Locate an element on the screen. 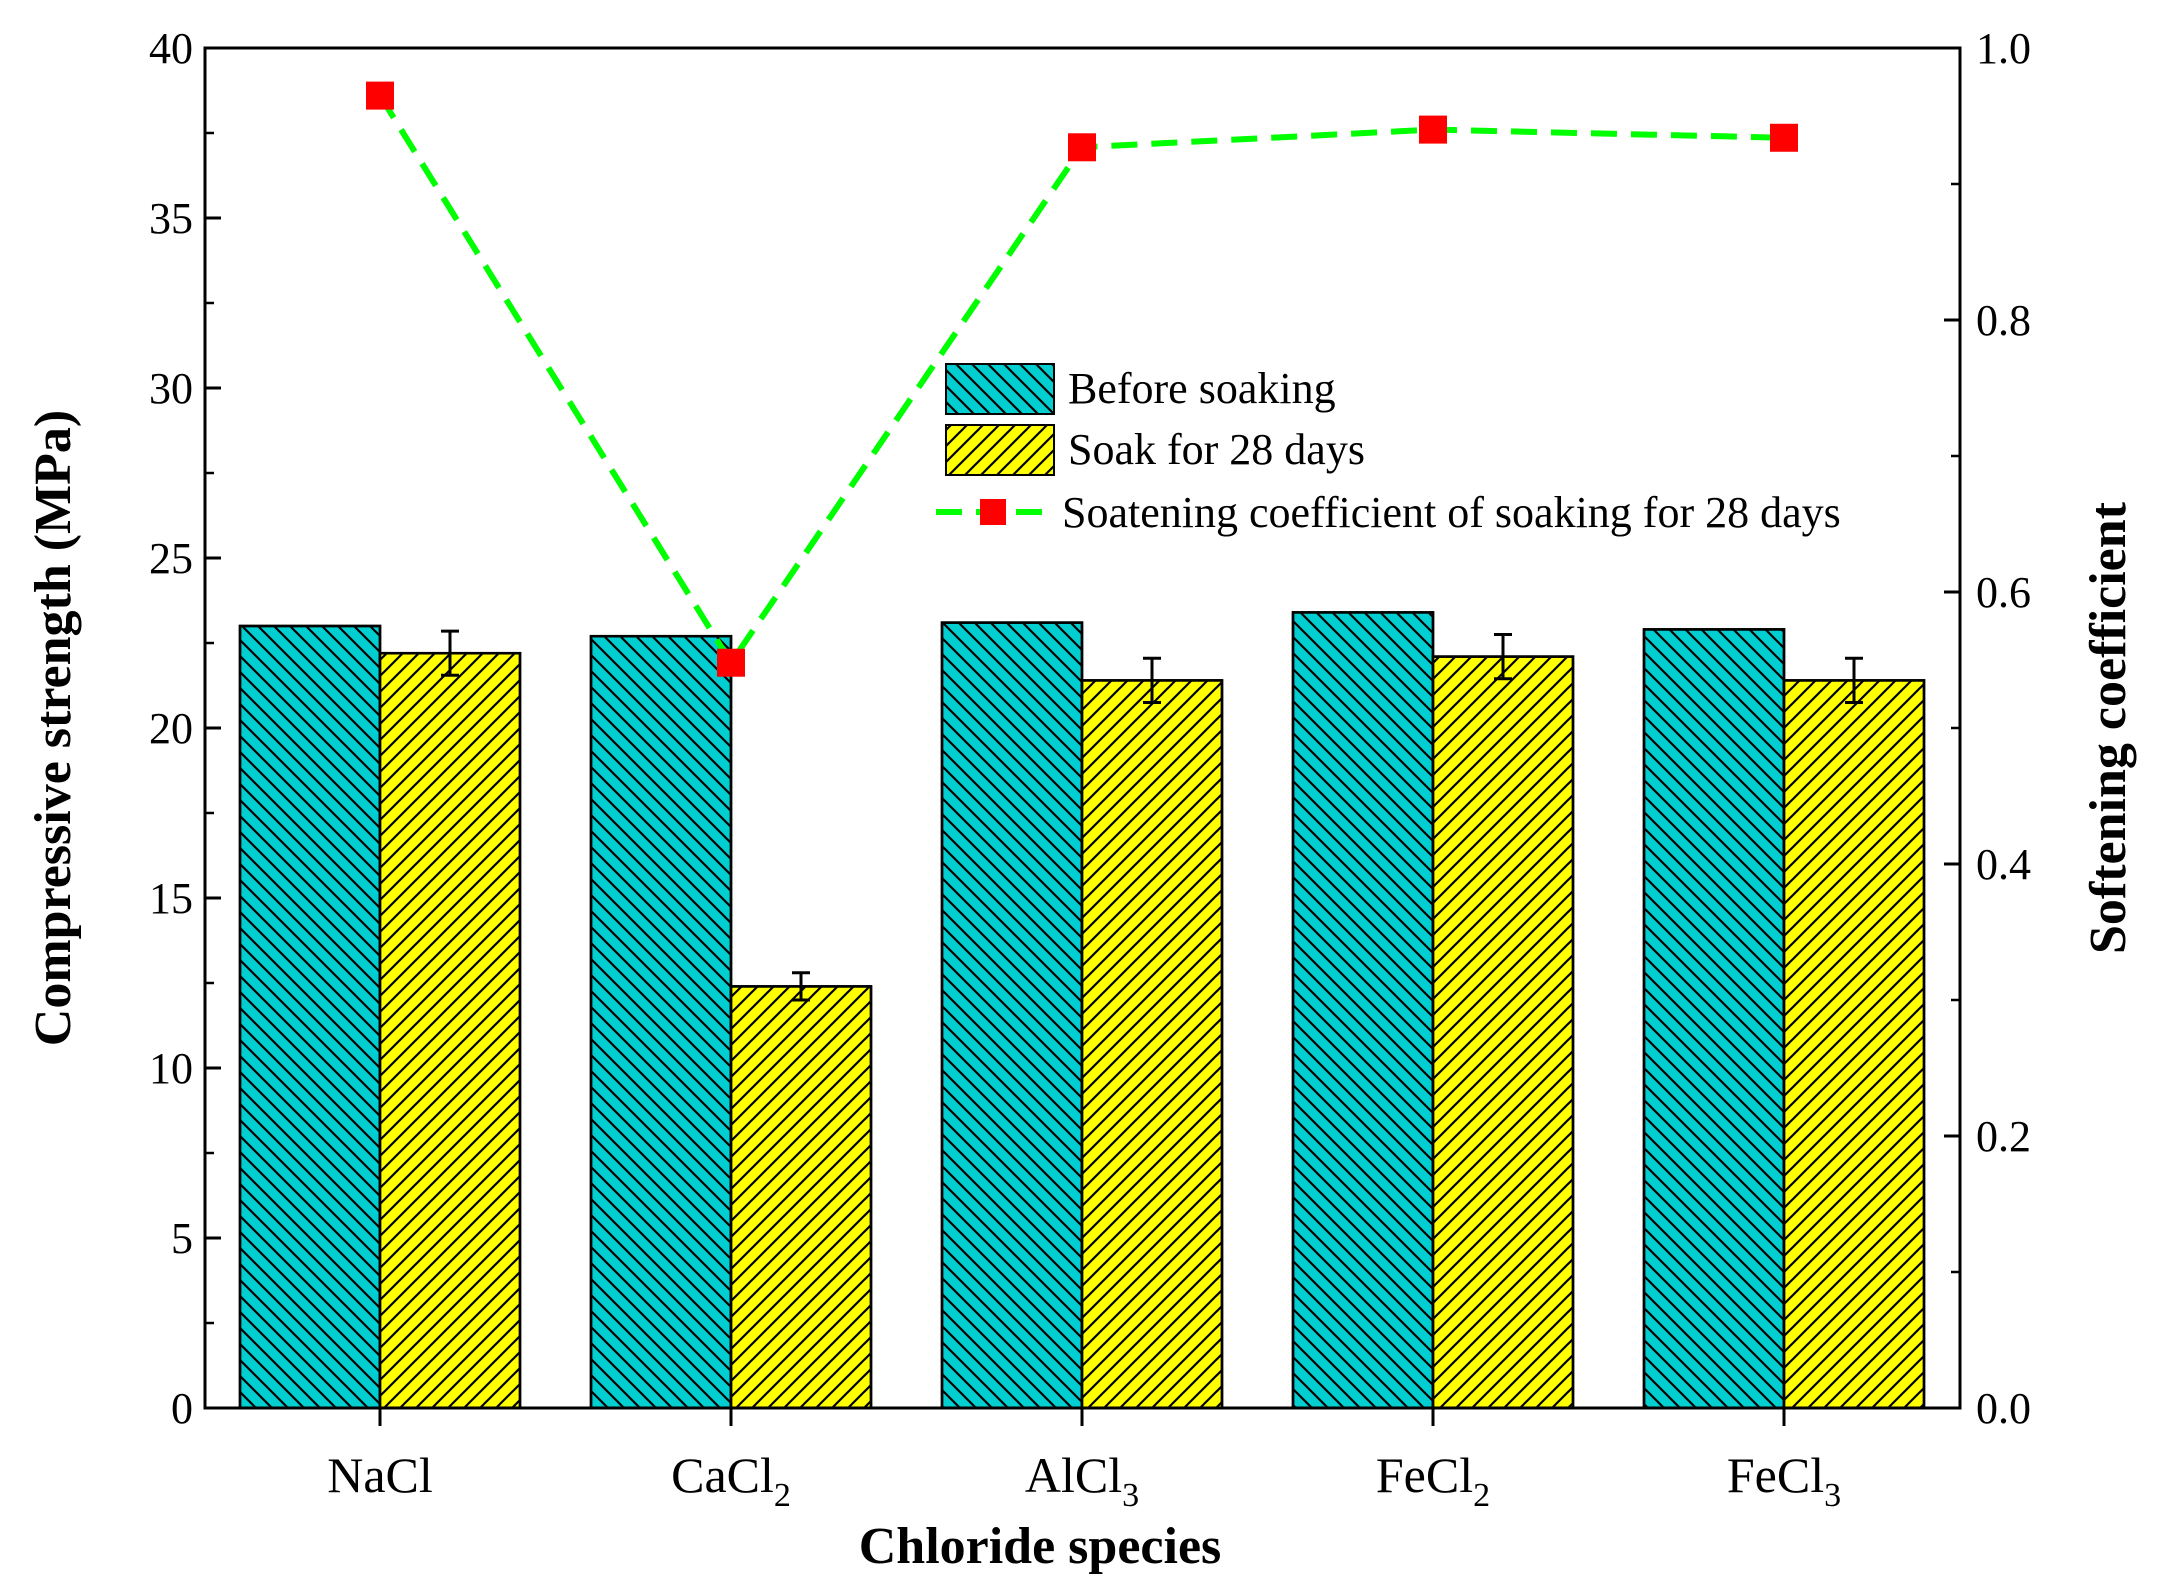 This screenshot has height=1595, width=2158. x-tick-label-1: CaCl2 is located at coordinates (731, 1480).